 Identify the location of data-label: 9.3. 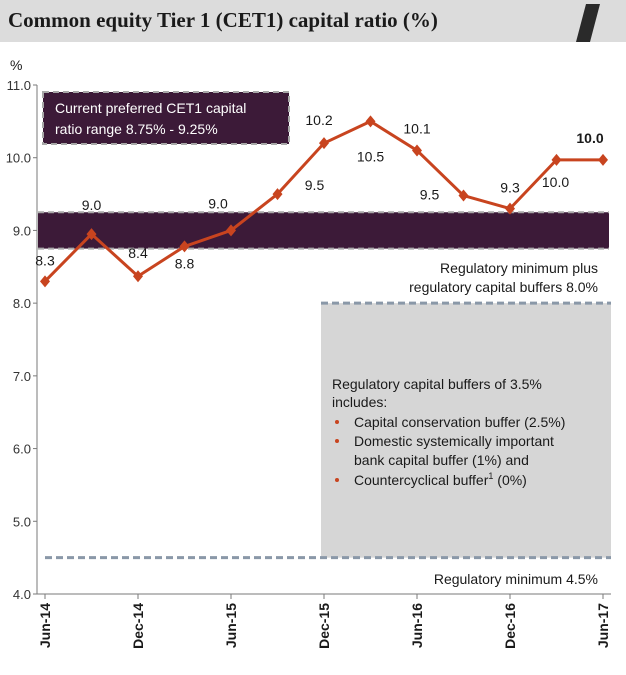
(510, 188).